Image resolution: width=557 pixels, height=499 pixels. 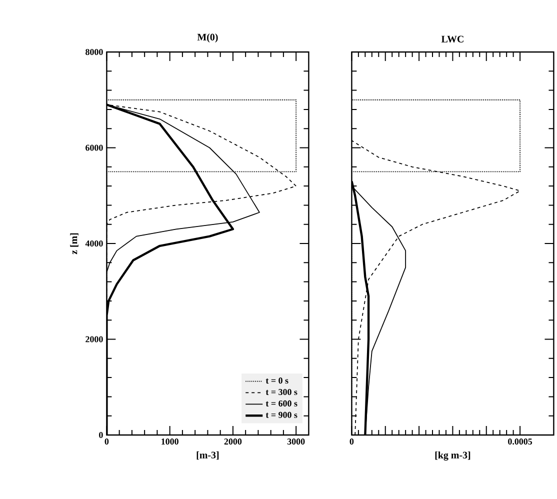 What do you see at coordinates (452, 39) in the screenshot?
I see `chart-title: LWC` at bounding box center [452, 39].